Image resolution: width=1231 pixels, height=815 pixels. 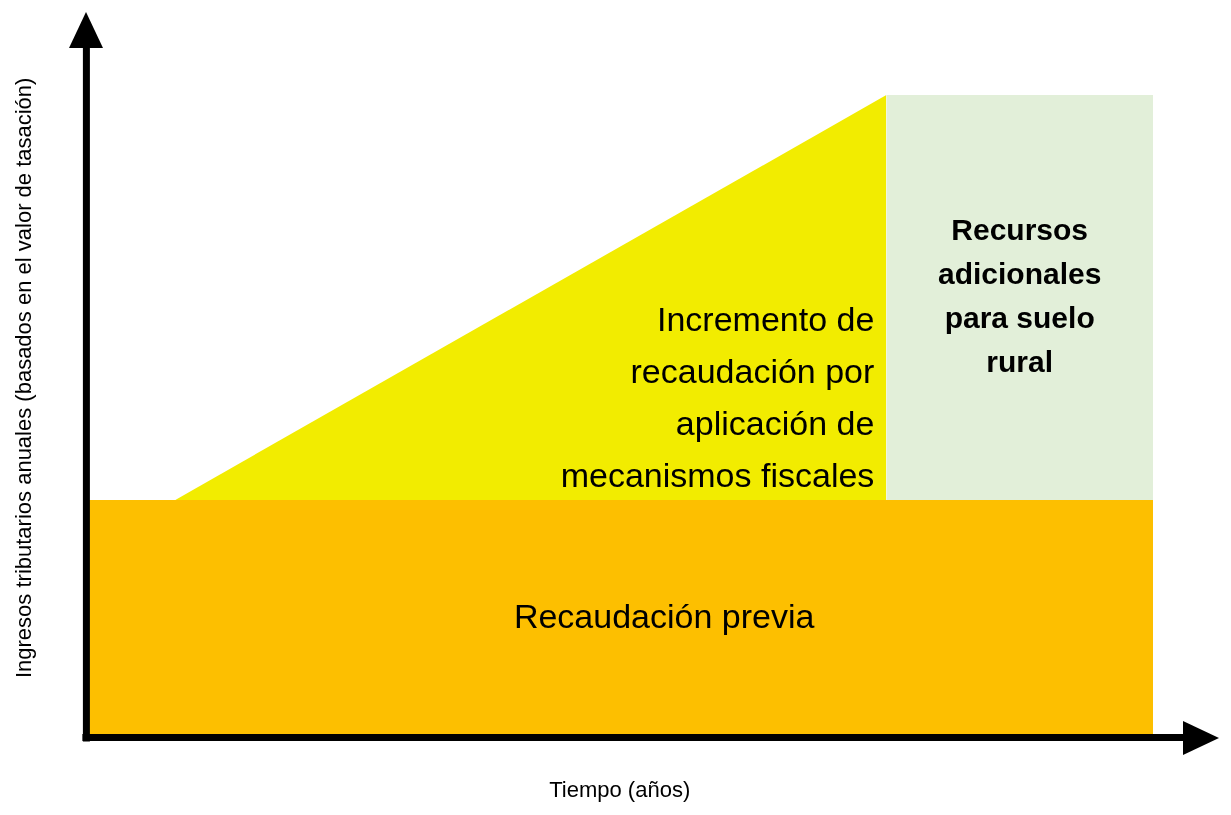 I want to click on series-label: Recursos adicionales para suelo rural, so click(x=1019, y=295).